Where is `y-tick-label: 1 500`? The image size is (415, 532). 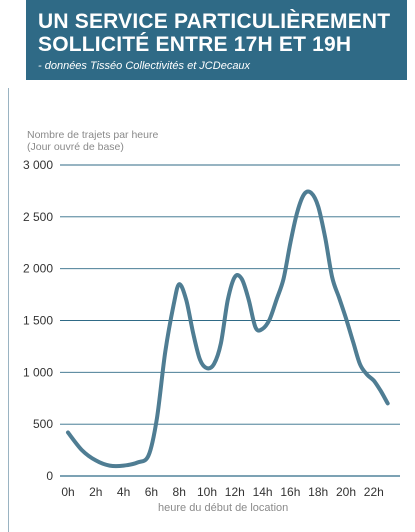
y-tick-label: 1 500 is located at coordinates (38, 321).